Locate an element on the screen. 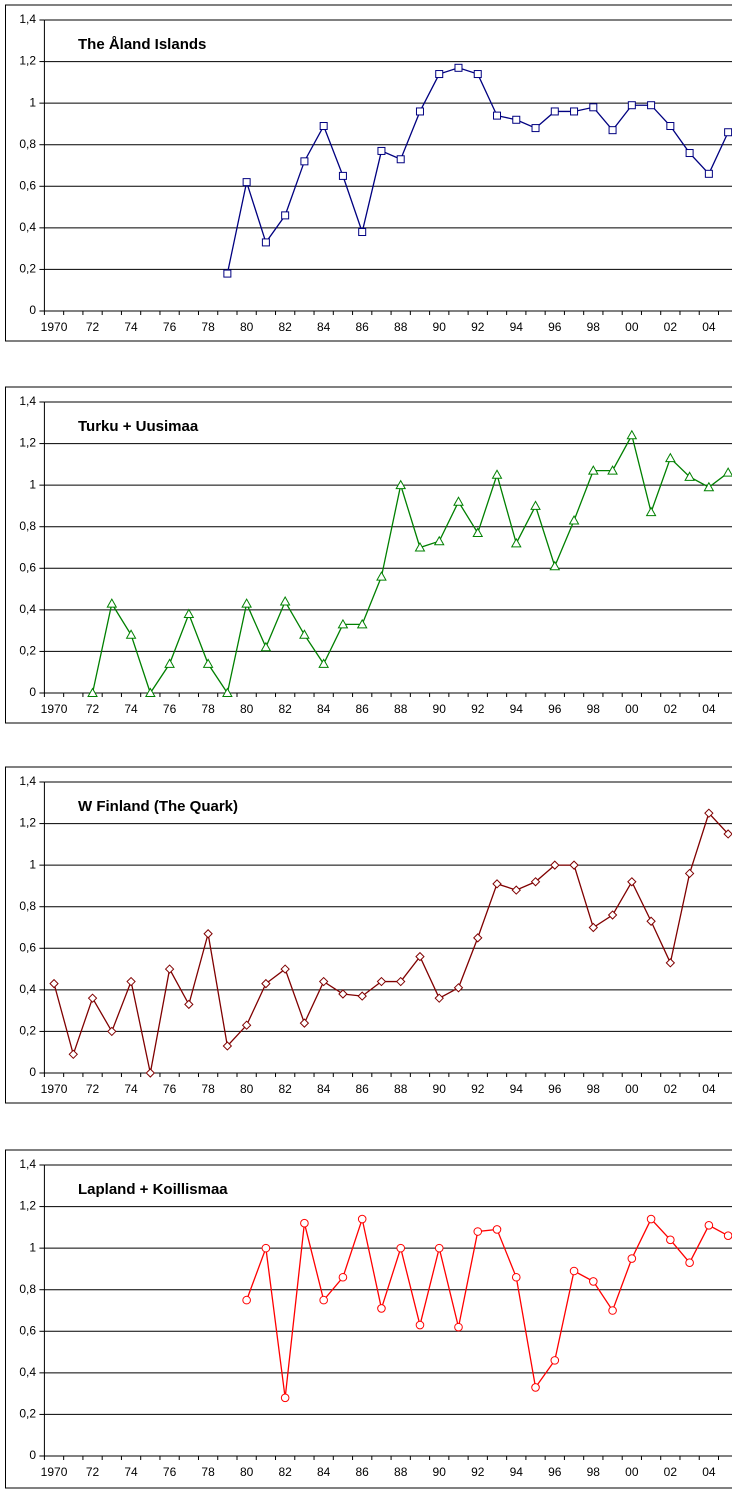 Image resolution: width=732 pixels, height=1490 pixels. y-tick-label: 1,2 is located at coordinates (27, 1206).